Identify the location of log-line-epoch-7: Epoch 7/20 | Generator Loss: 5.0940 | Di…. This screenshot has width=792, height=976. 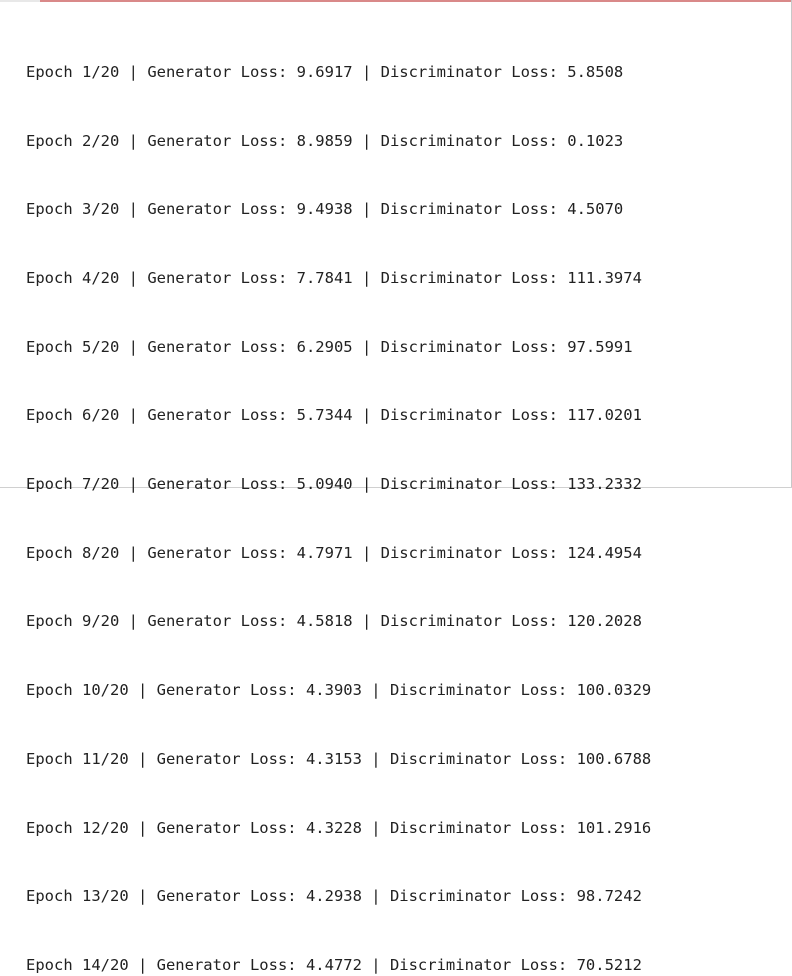
(334, 484).